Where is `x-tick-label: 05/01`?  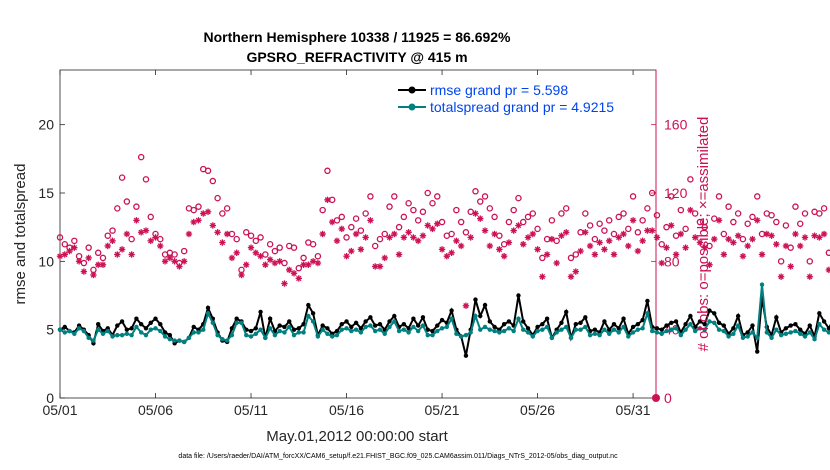 x-tick-label: 05/01 is located at coordinates (59, 410).